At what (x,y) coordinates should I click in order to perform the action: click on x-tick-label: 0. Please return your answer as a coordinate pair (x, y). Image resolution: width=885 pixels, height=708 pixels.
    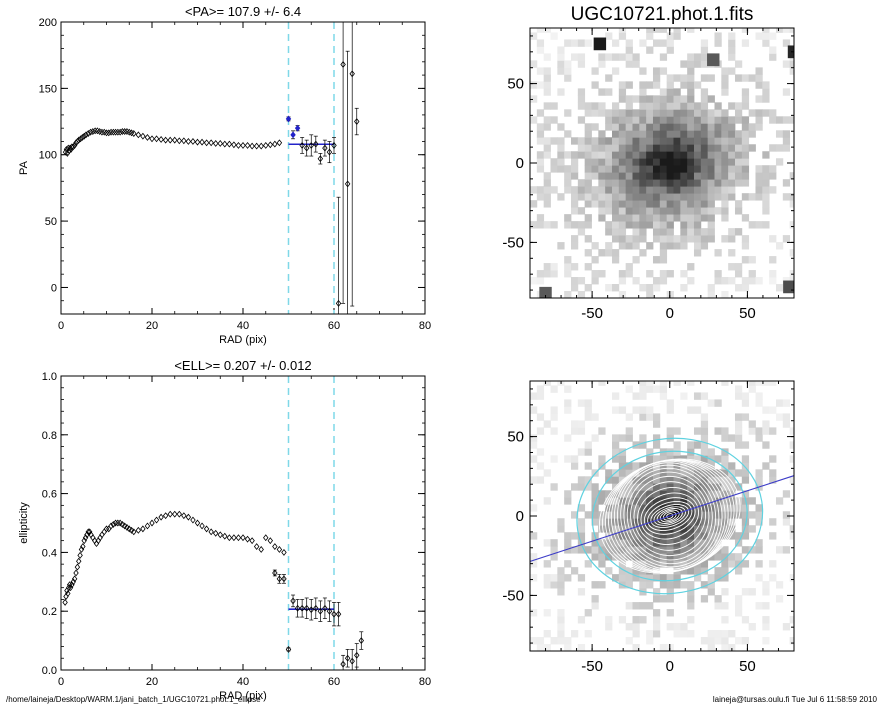
    Looking at the image, I should click on (670, 666).